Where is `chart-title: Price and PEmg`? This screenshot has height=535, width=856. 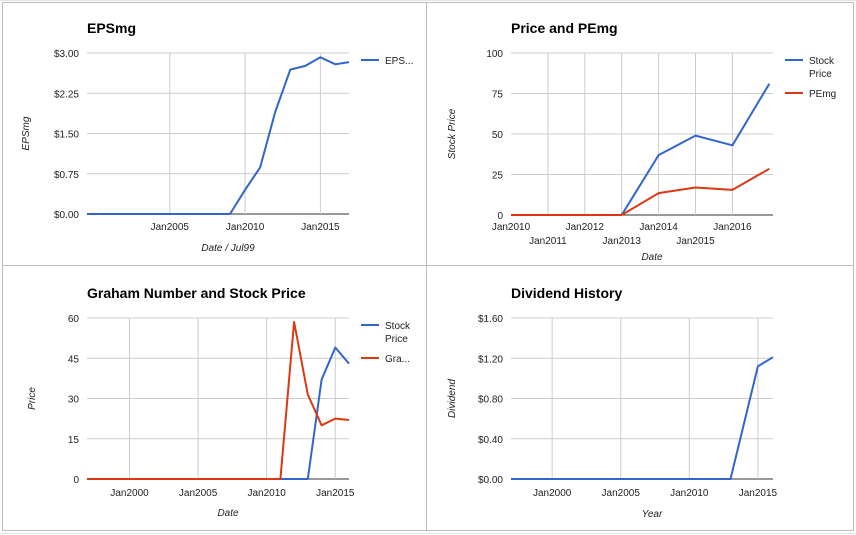 chart-title: Price and PEmg is located at coordinates (564, 28).